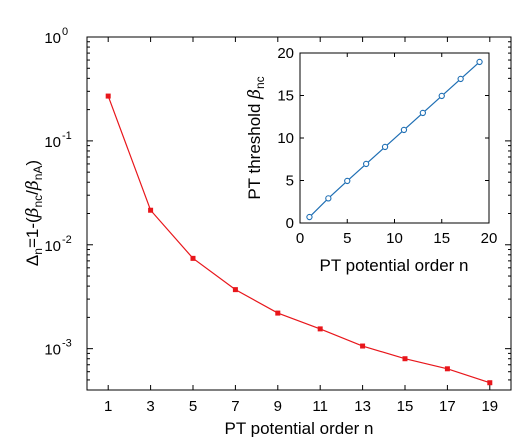 The width and height of the screenshot is (517, 437). What do you see at coordinates (256, 137) in the screenshot?
I see `inset-y-axis-label: PT threshold βnc` at bounding box center [256, 137].